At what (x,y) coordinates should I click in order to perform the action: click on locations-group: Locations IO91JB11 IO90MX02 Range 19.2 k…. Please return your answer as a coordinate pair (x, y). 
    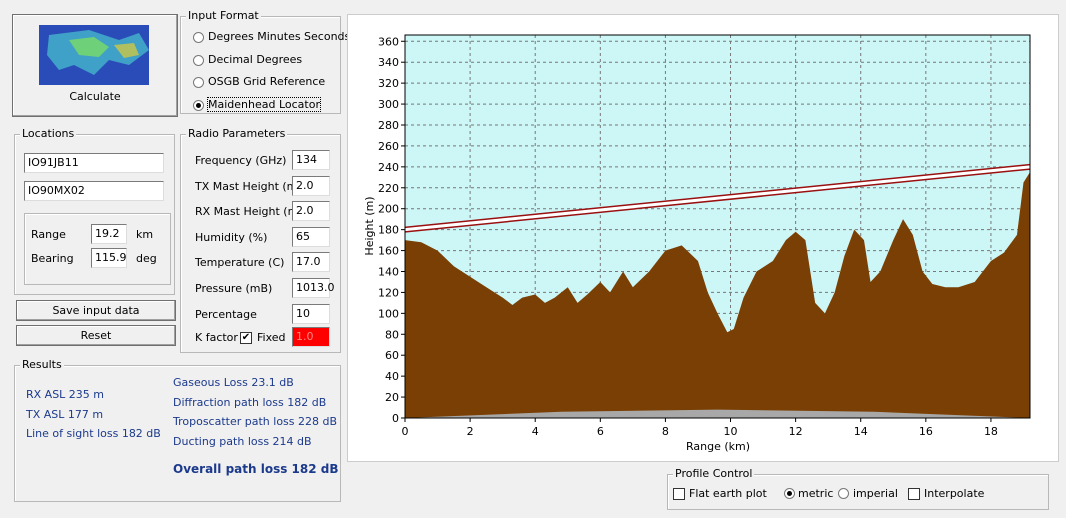
    Looking at the image, I should click on (94, 211).